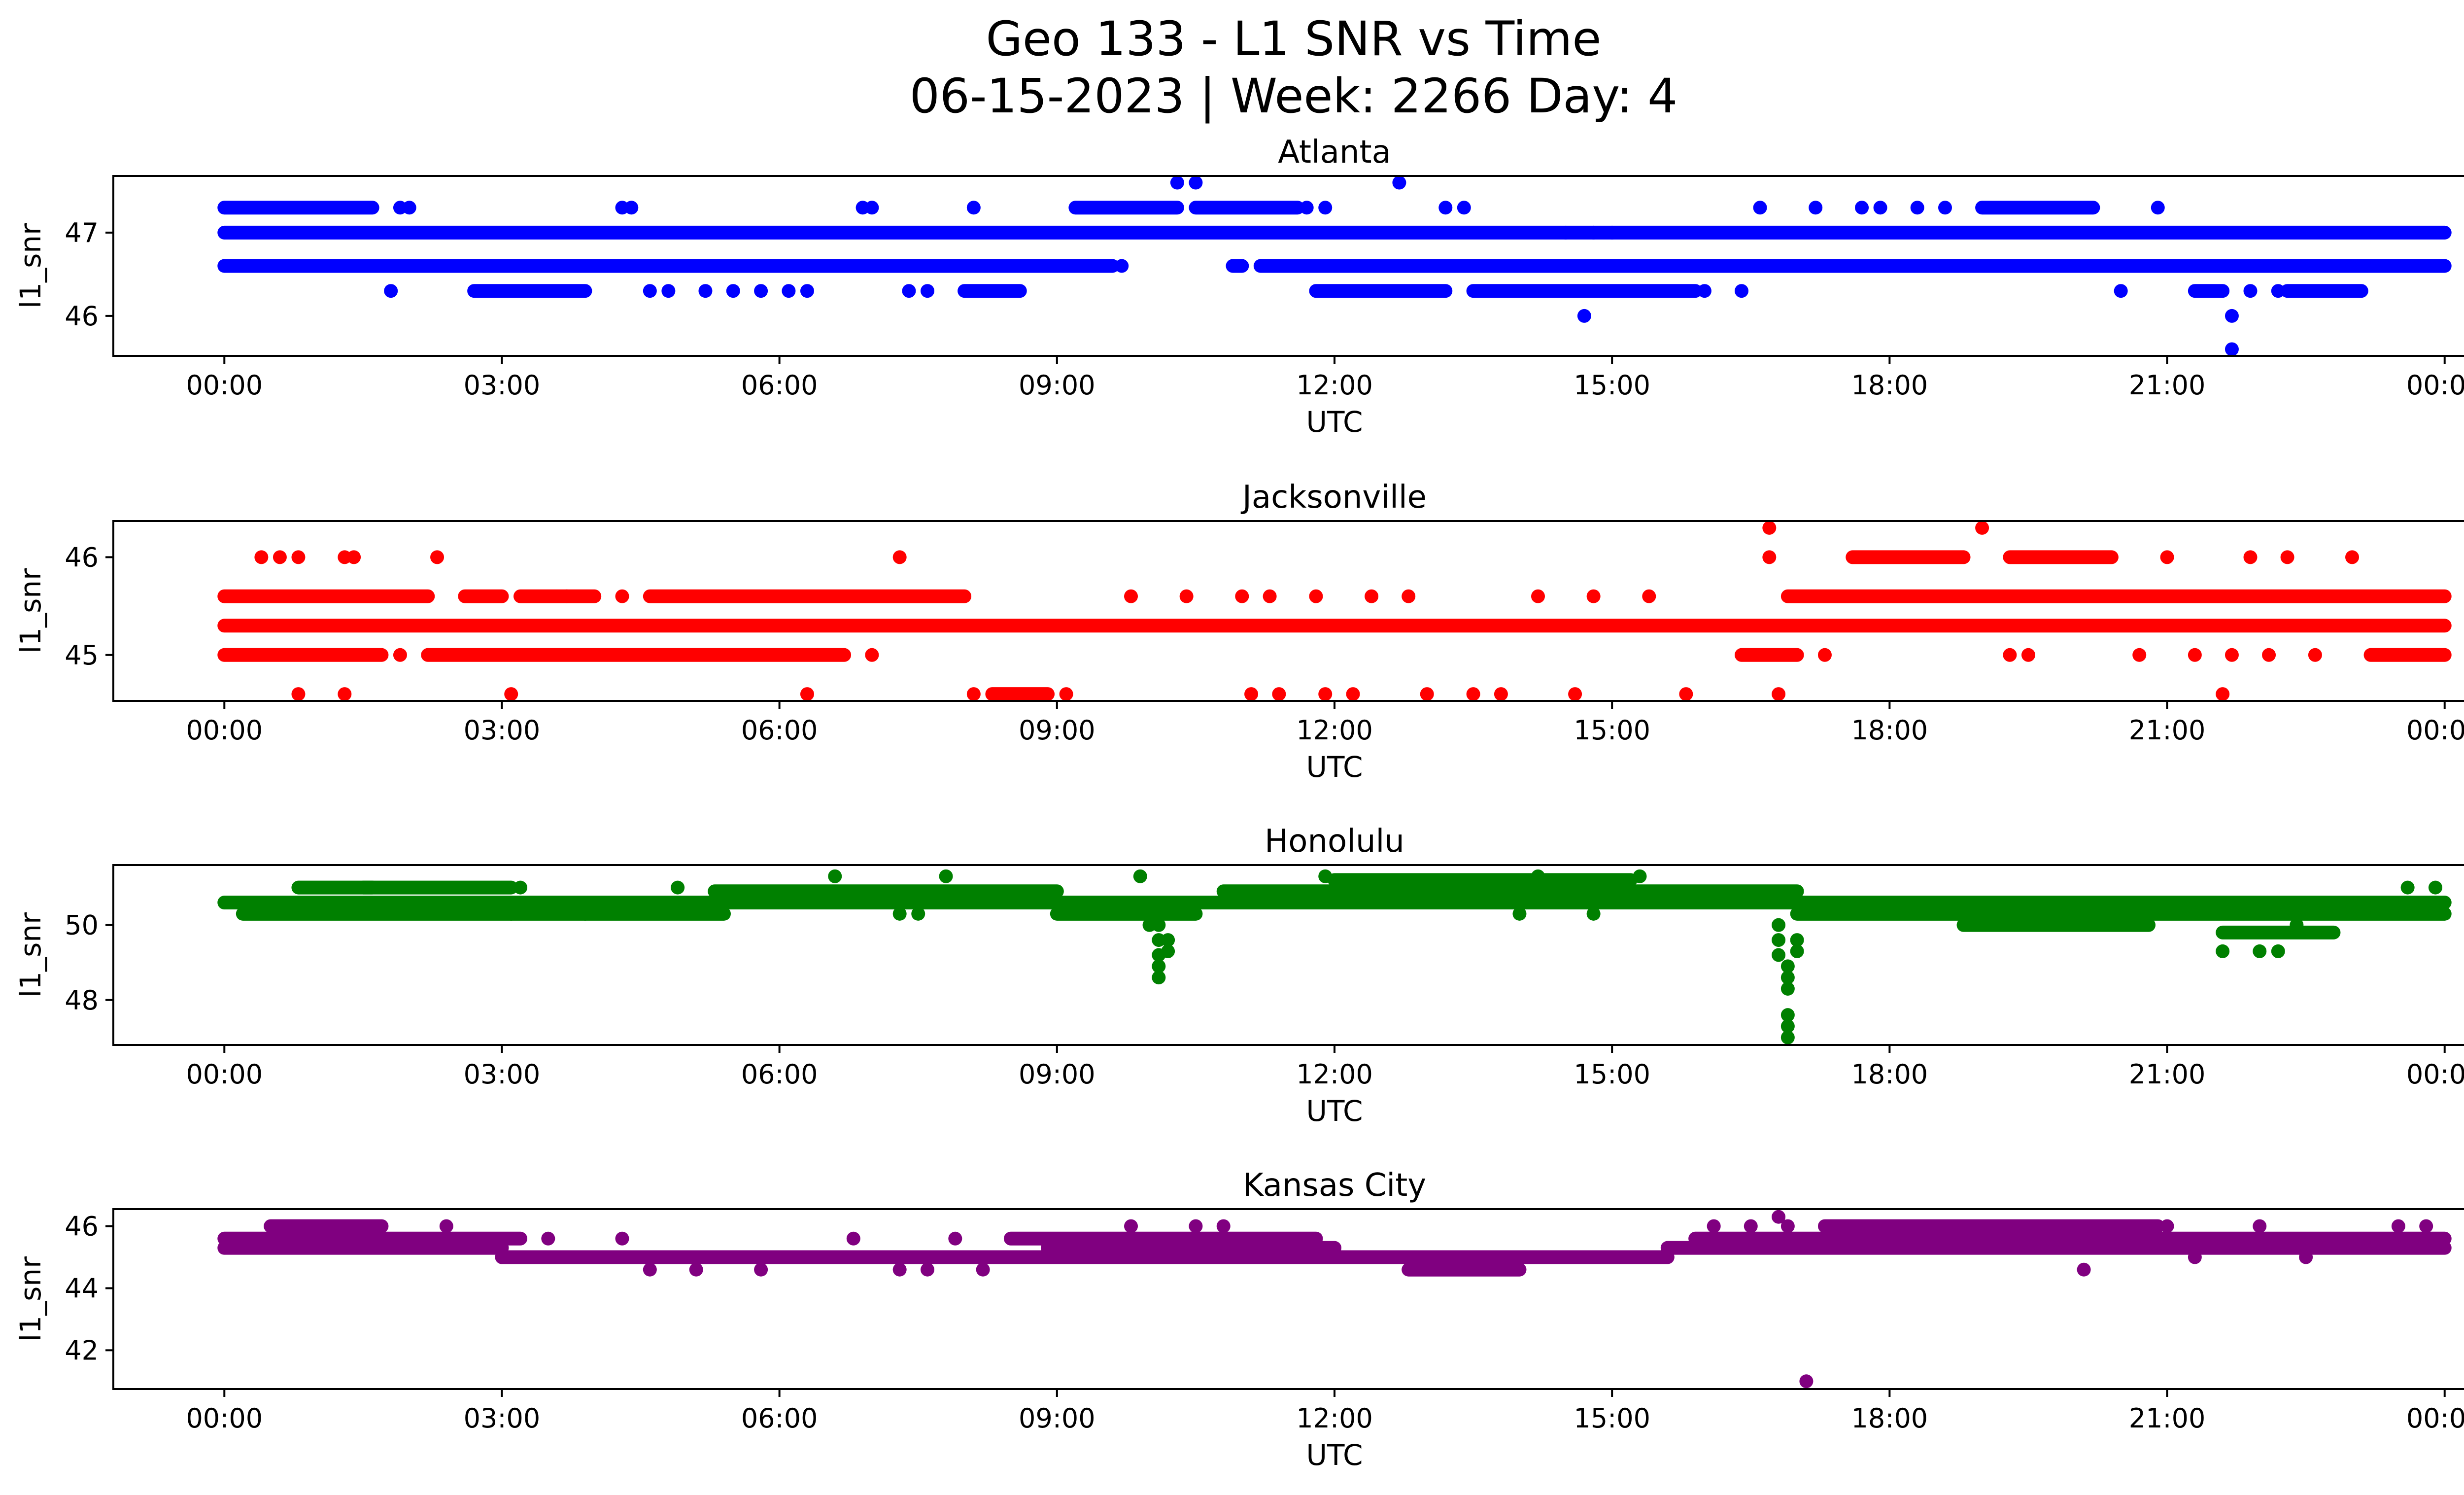 The width and height of the screenshot is (2464, 1495). Describe the element at coordinates (1334, 152) in the screenshot. I see `subplot-title: Atlanta` at that location.